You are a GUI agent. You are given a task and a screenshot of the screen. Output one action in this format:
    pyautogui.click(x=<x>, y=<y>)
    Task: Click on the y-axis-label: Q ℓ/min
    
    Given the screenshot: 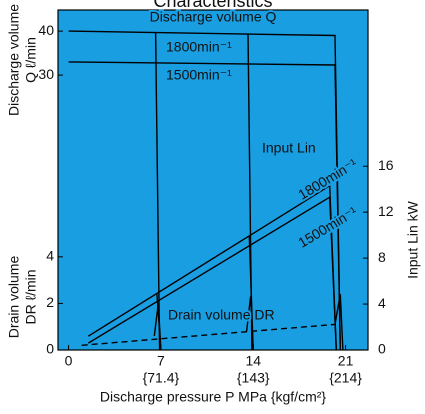 What is the action you would take?
    pyautogui.click(x=31, y=60)
    